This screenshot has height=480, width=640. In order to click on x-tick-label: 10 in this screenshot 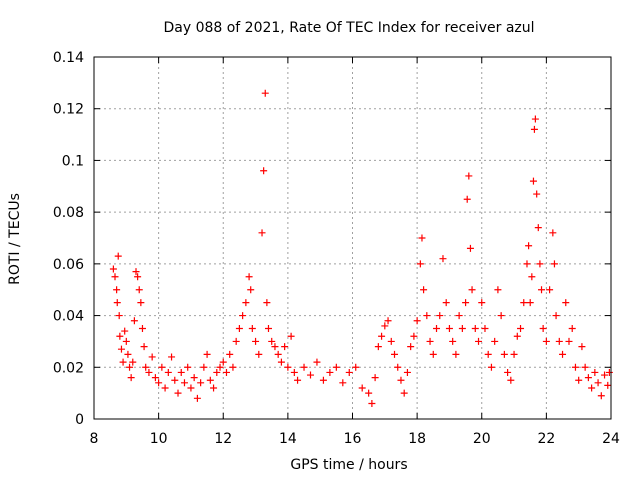, I will do `click(159, 439)`.